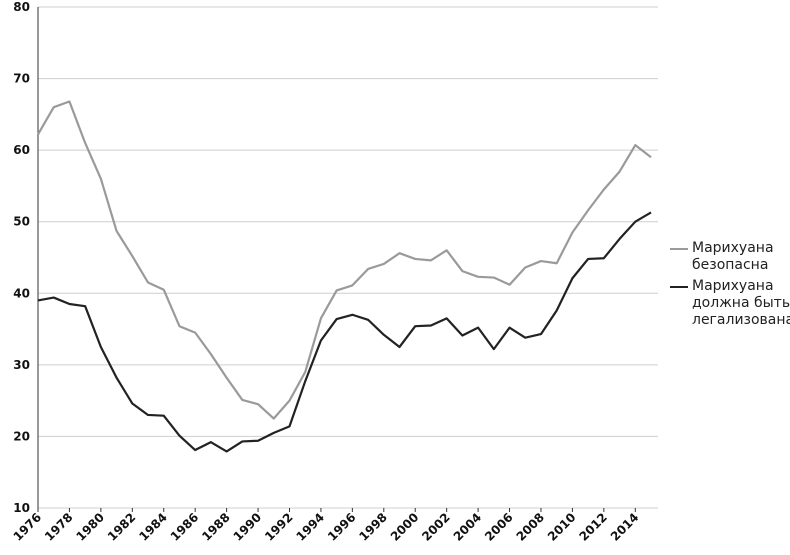 The width and height of the screenshot is (790, 555). I want to click on x-tick-label: 1980, so click(90, 527).